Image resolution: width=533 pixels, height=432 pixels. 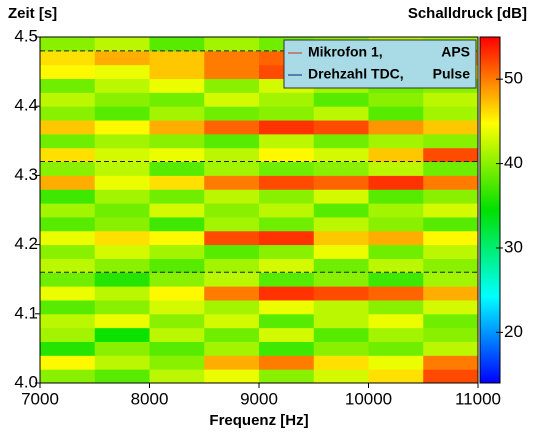 What do you see at coordinates (513, 331) in the screenshot?
I see `colorbar-tick-label: 20` at bounding box center [513, 331].